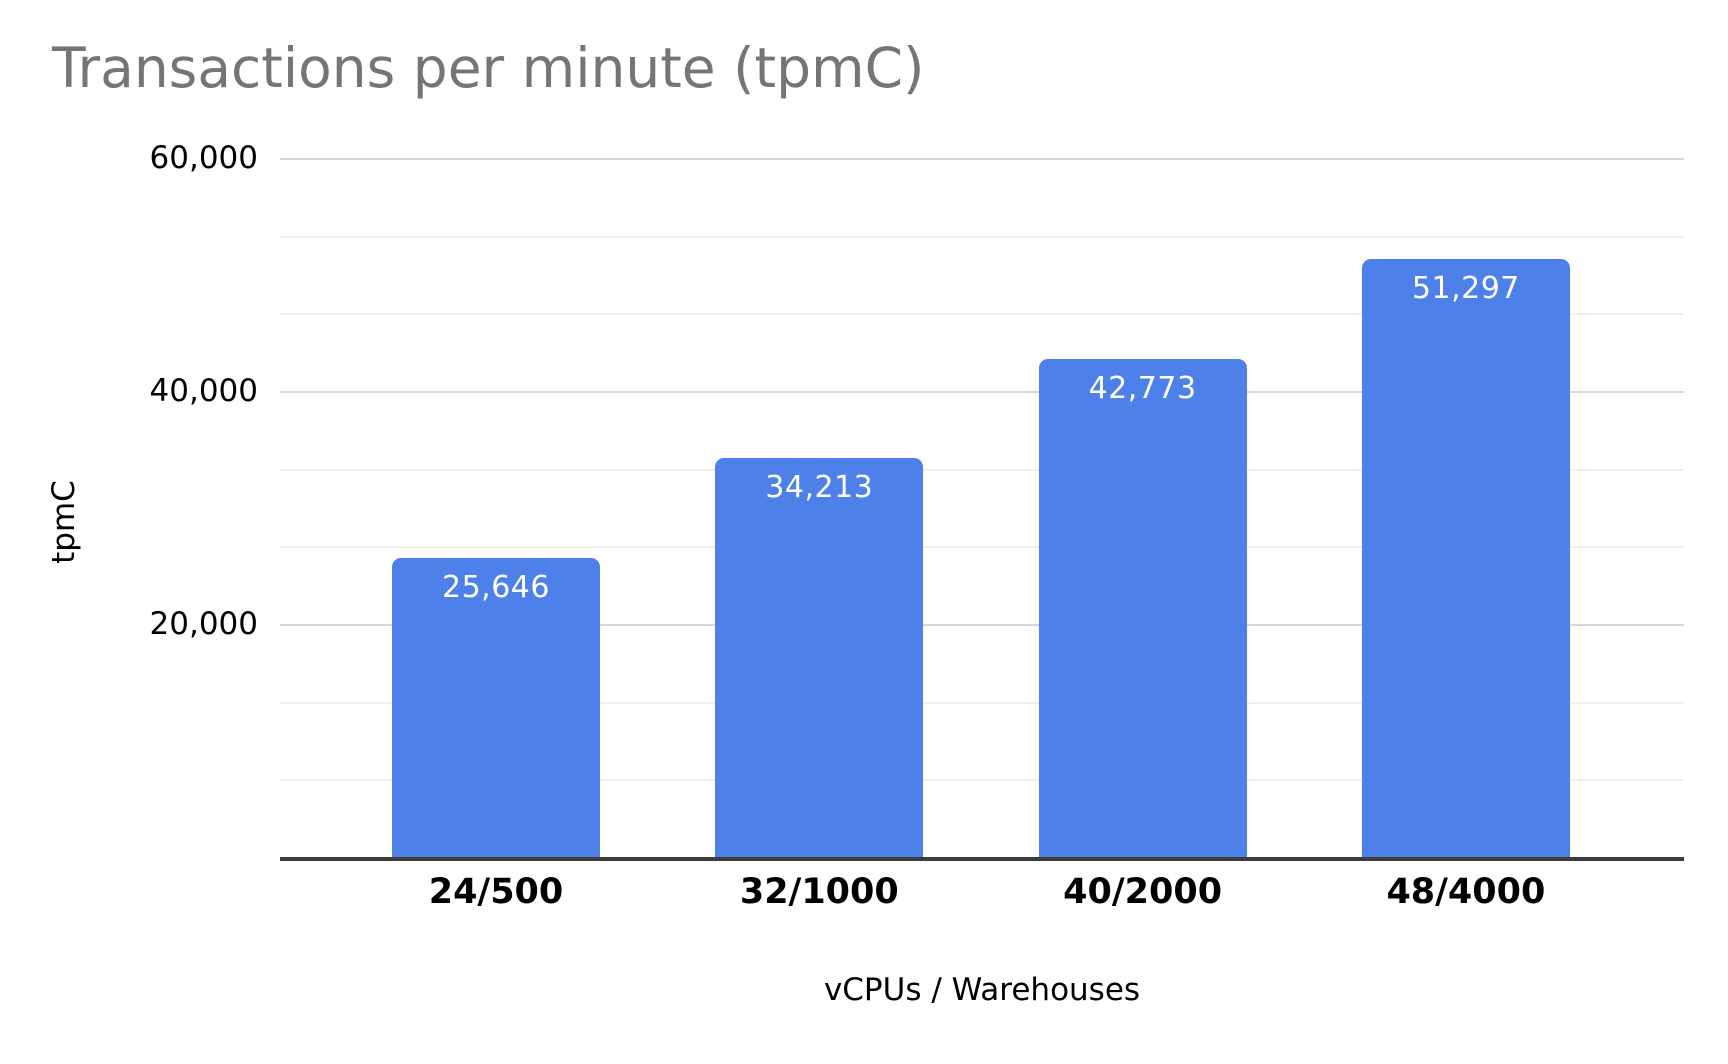  What do you see at coordinates (496, 588) in the screenshot?
I see `bar-value-label: 25,646` at bounding box center [496, 588].